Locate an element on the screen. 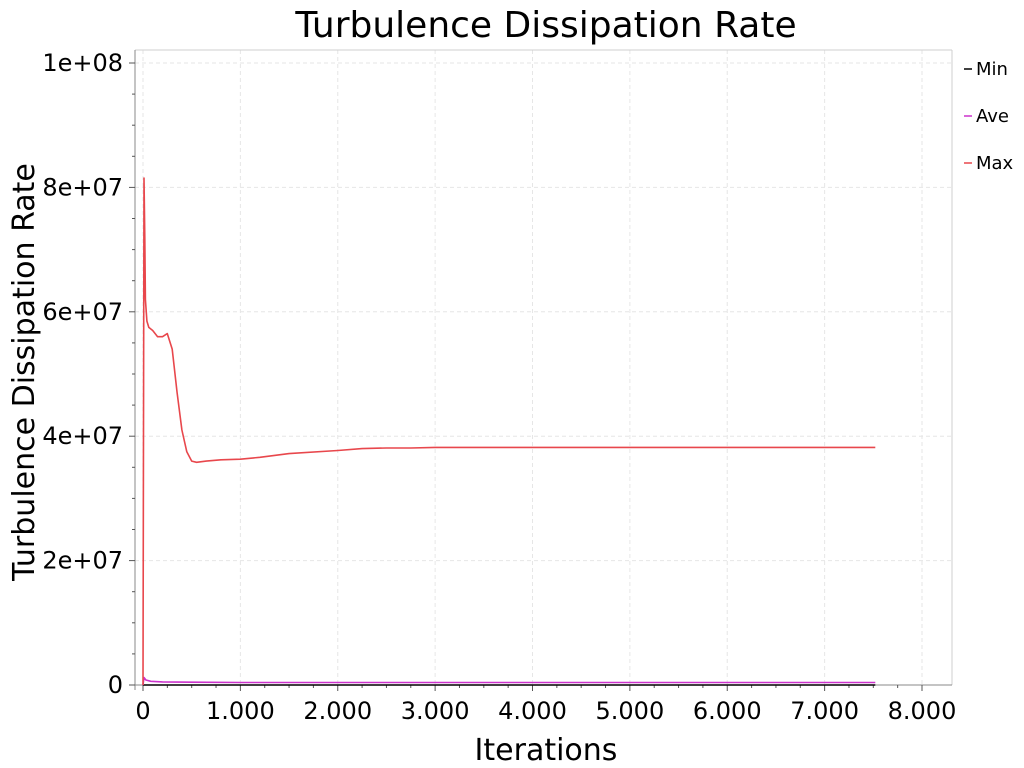 Image resolution: width=1024 pixels, height=768 pixels. y-axis: 0 2e+07 4e+07 6e+07 8e+07 1e+08 is located at coordinates (88, 374).